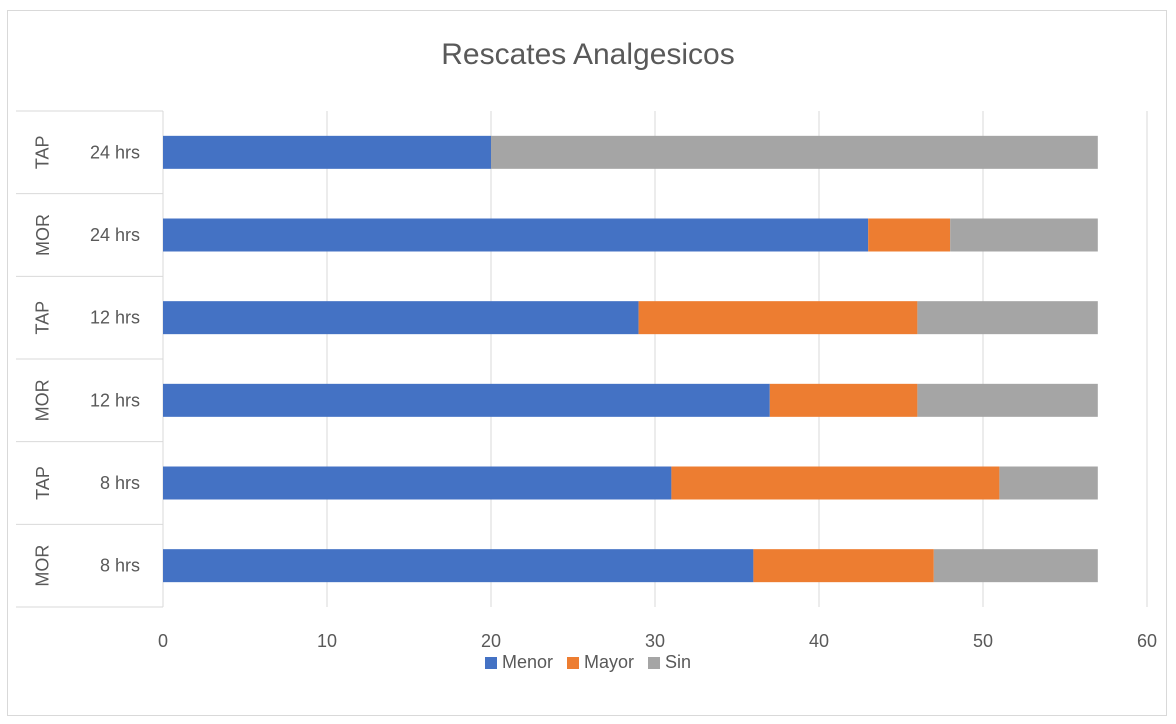  I want to click on legend-item: Menor, so click(518, 662).